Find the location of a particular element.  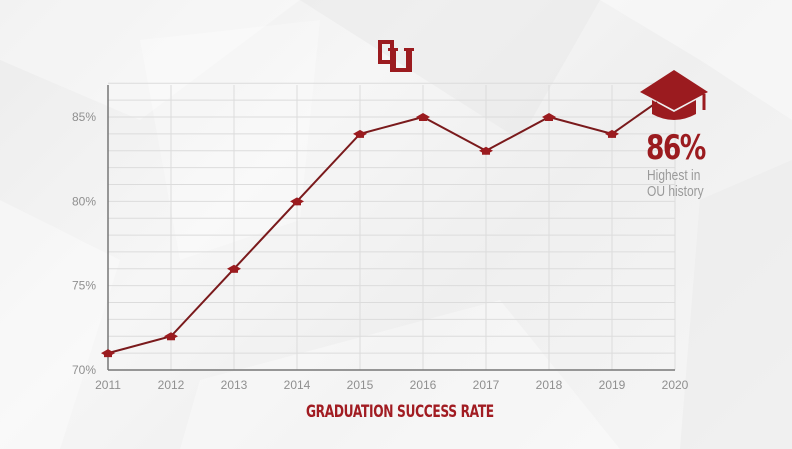

x-tick-label: 2018 is located at coordinates (549, 385).